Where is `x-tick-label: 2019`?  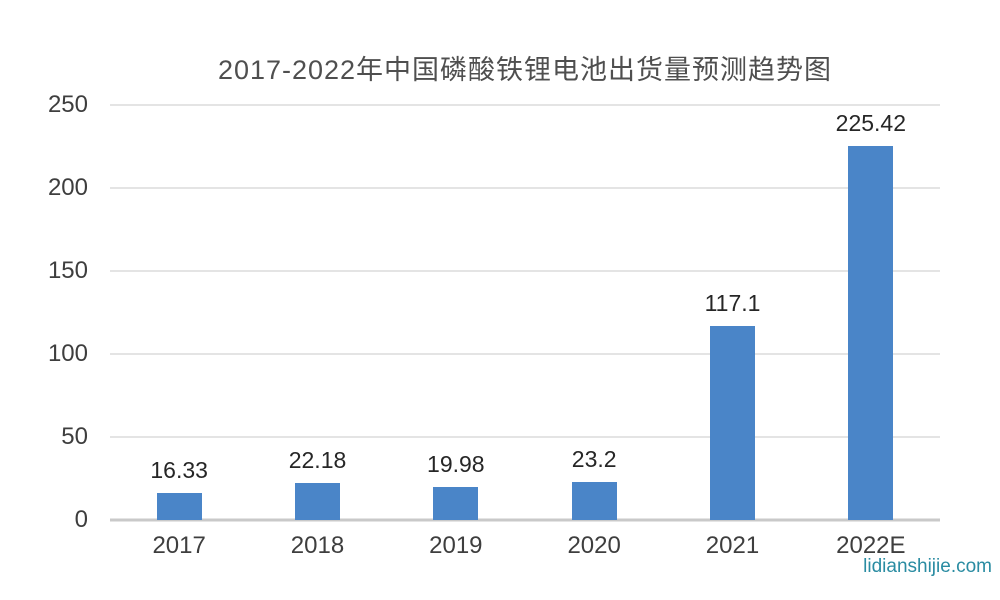 x-tick-label: 2019 is located at coordinates (456, 545).